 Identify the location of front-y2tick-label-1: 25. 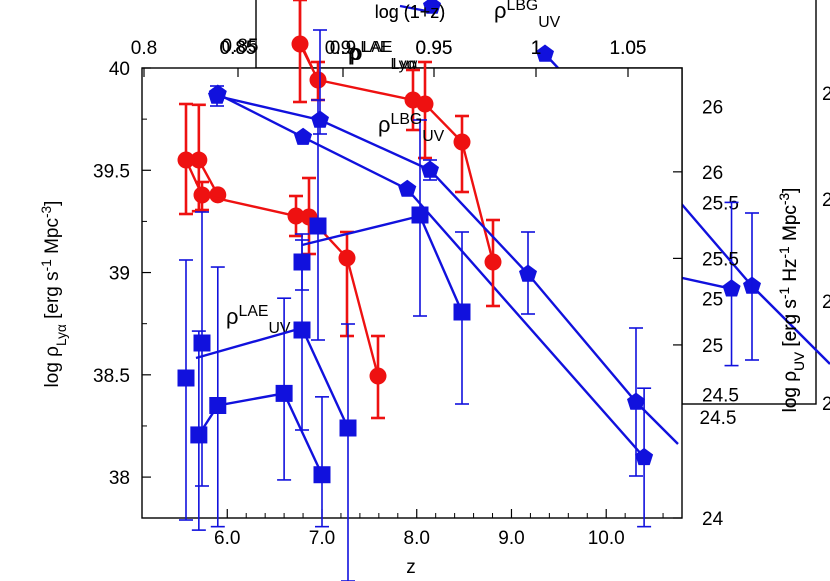
(712, 346).